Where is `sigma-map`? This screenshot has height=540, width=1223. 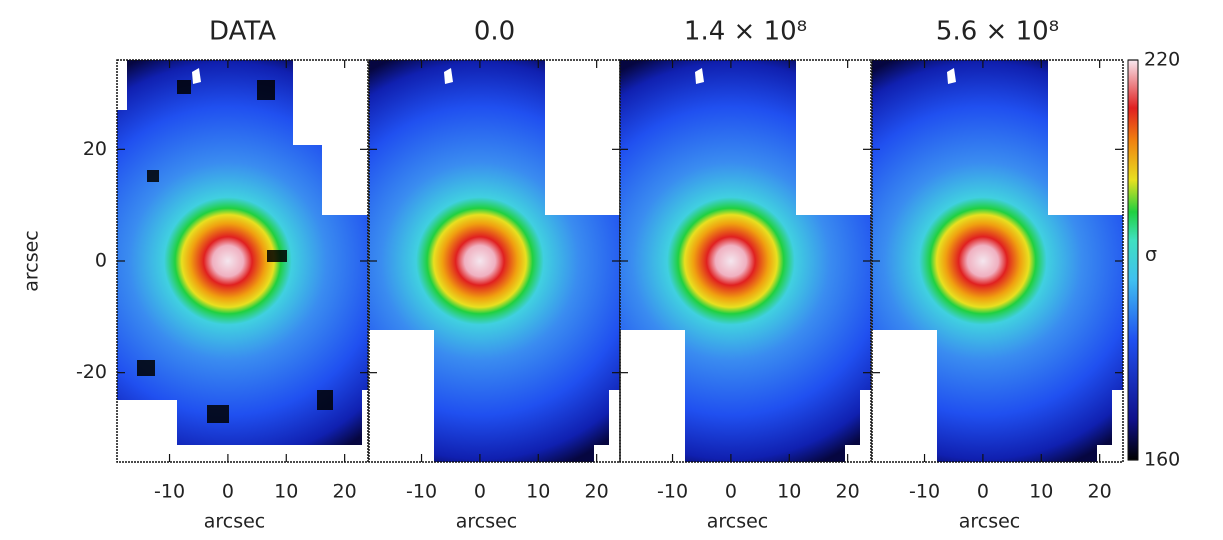 sigma-map is located at coordinates (242, 252).